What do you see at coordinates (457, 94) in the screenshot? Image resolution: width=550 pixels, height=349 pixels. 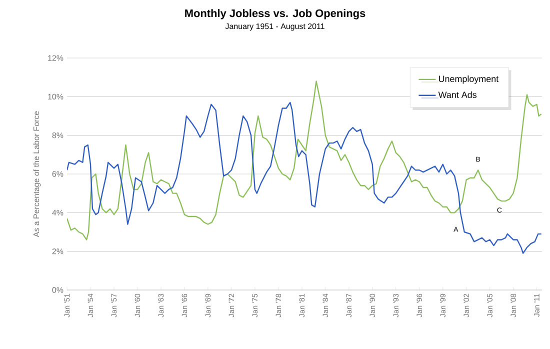 I see `legend-label: Want Ads` at bounding box center [457, 94].